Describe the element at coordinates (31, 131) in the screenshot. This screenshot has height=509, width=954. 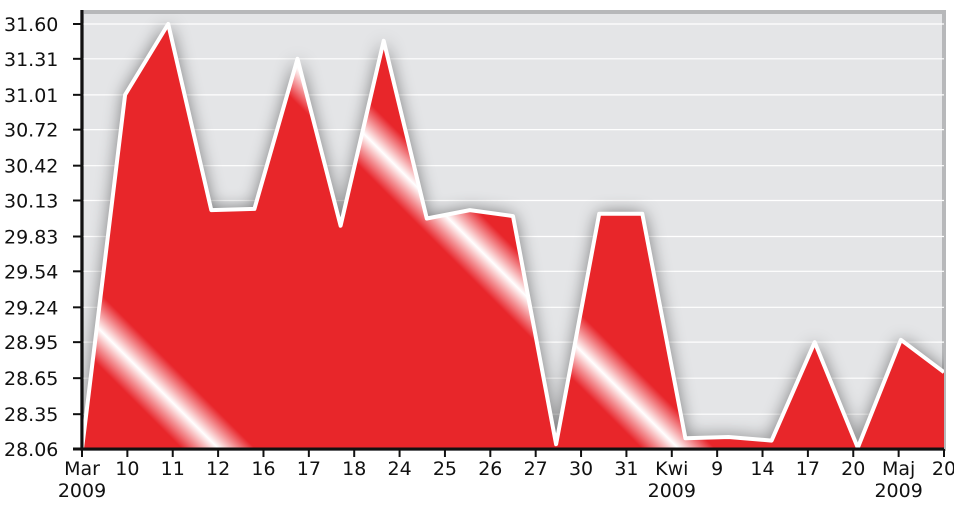
I see `y-tick-label: 30.72` at that location.